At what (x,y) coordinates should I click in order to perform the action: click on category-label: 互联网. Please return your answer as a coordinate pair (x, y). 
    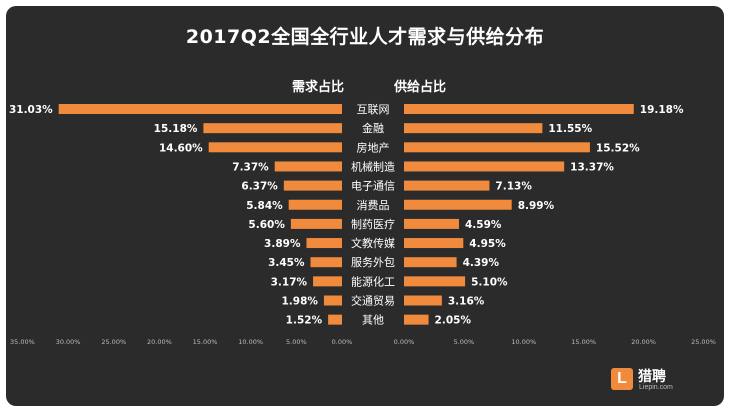
    Looking at the image, I should click on (373, 109).